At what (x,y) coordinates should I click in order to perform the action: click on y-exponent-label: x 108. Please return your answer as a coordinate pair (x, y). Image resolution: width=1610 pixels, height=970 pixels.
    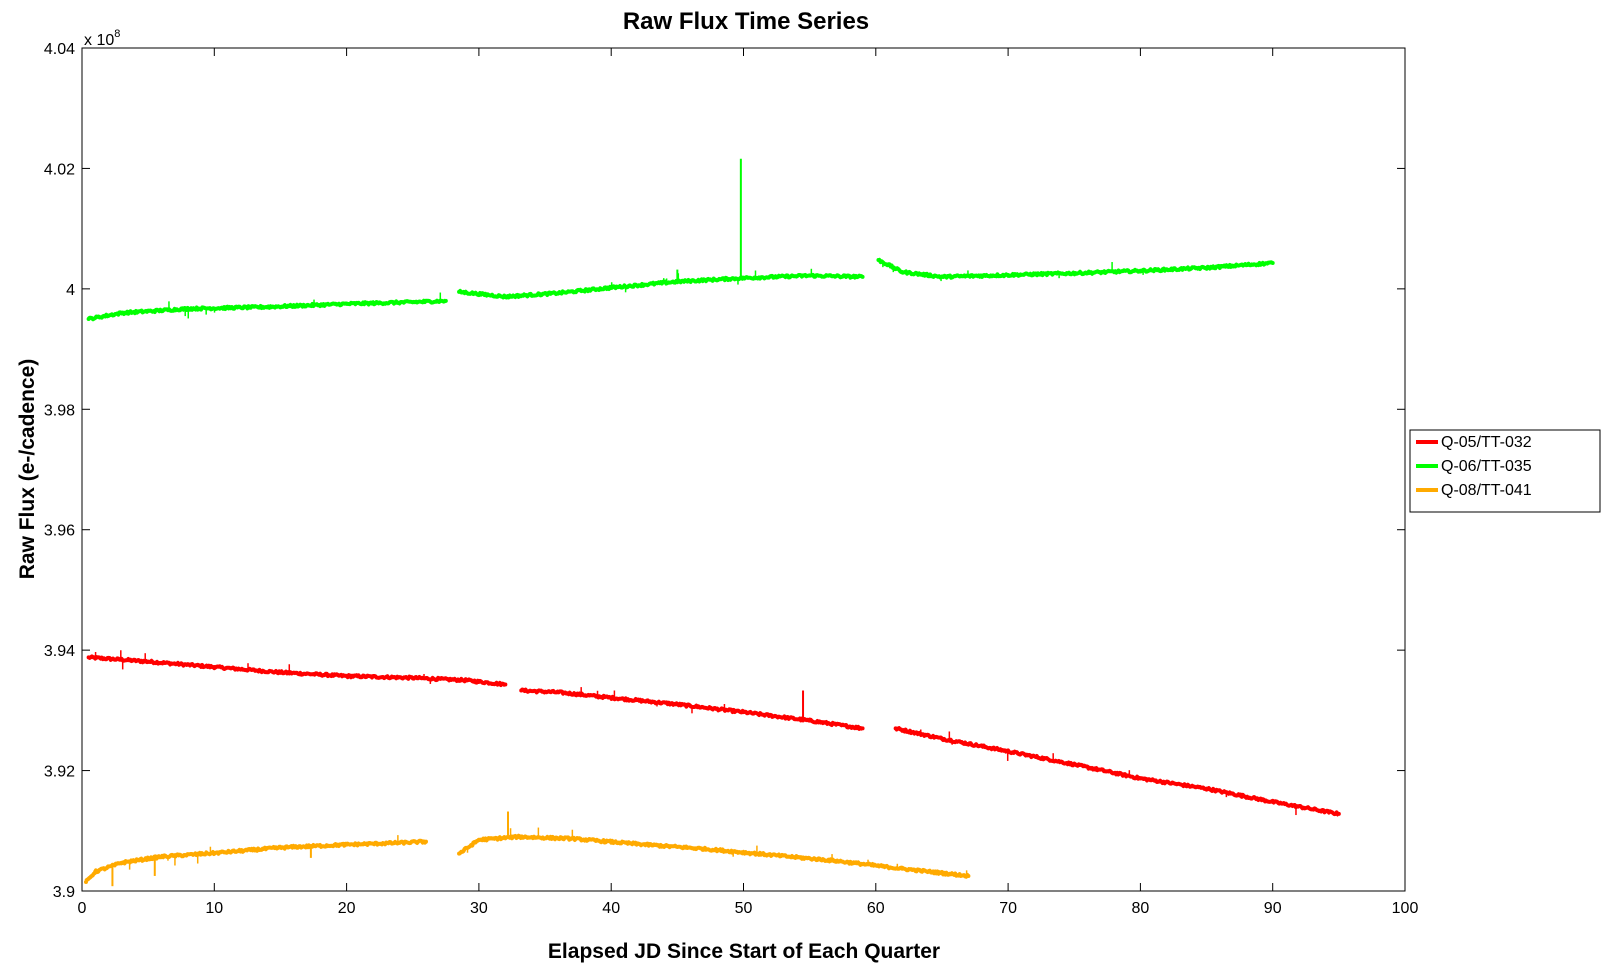
    Looking at the image, I should click on (102, 38).